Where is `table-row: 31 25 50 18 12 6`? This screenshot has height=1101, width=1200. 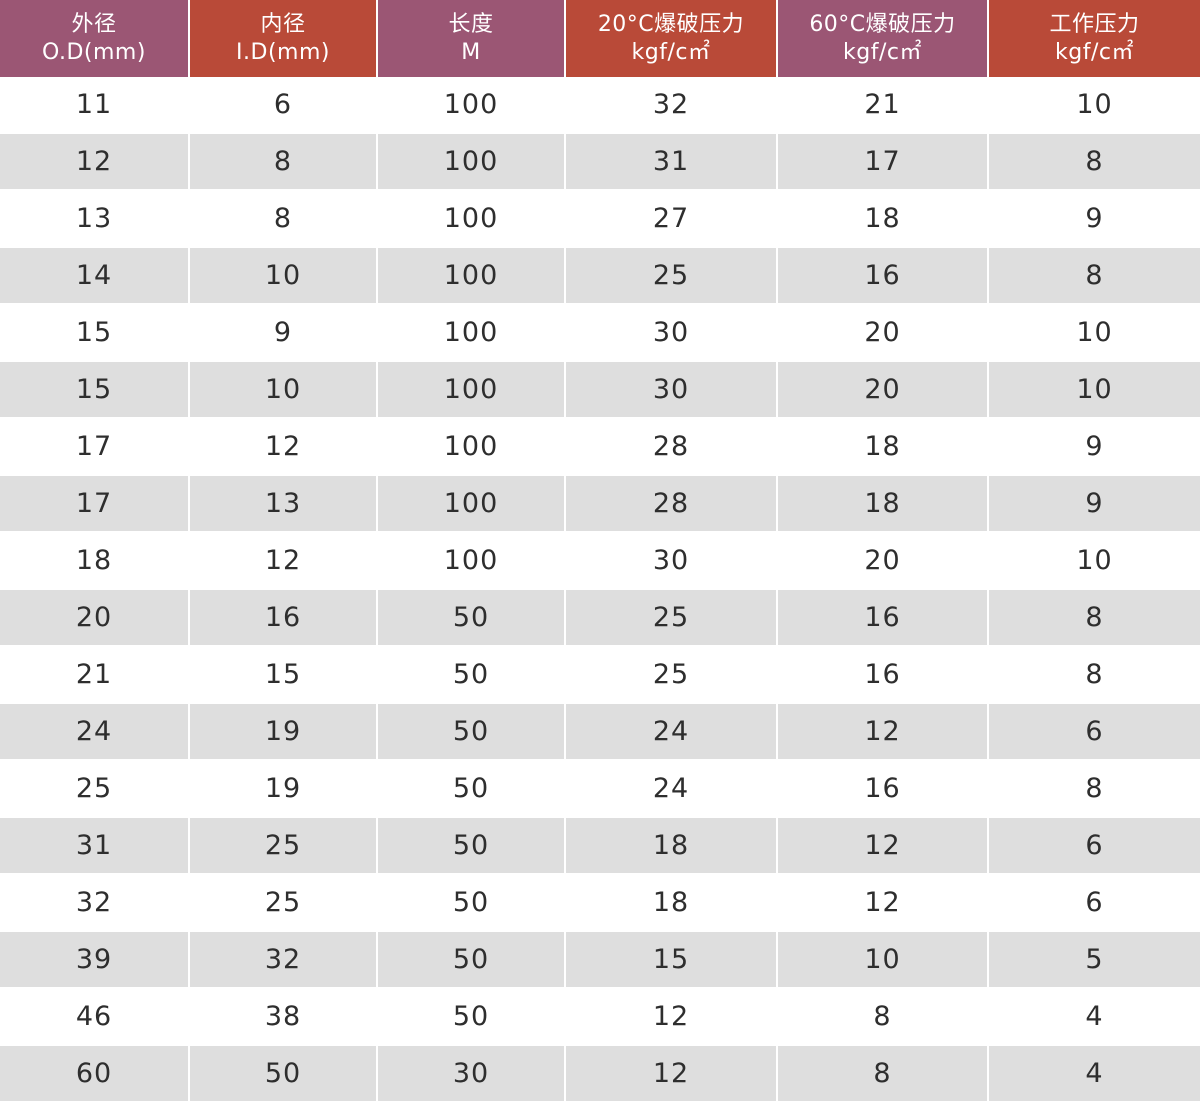
table-row: 31 25 50 18 12 6 is located at coordinates (600, 845).